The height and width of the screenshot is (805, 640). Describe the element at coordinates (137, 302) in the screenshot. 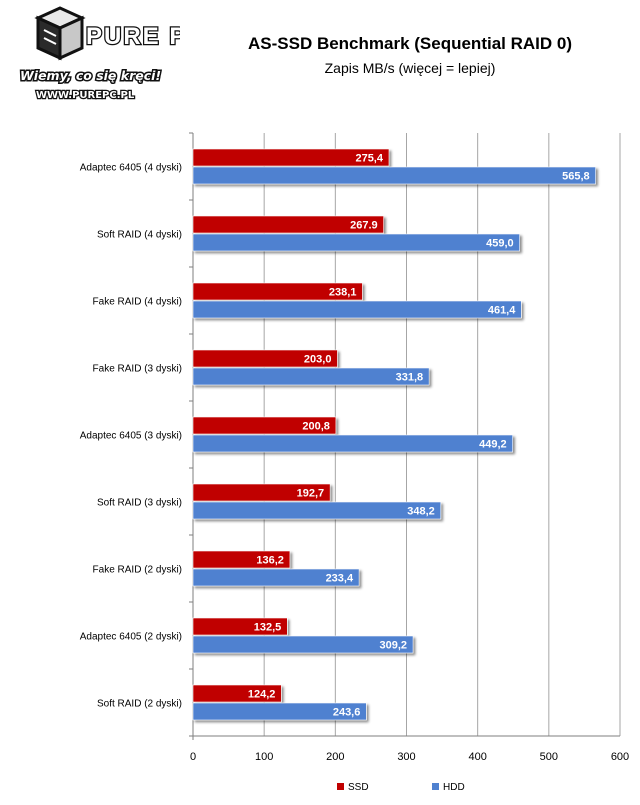

I see `category-label: Fake RAID (4 dyski)` at that location.